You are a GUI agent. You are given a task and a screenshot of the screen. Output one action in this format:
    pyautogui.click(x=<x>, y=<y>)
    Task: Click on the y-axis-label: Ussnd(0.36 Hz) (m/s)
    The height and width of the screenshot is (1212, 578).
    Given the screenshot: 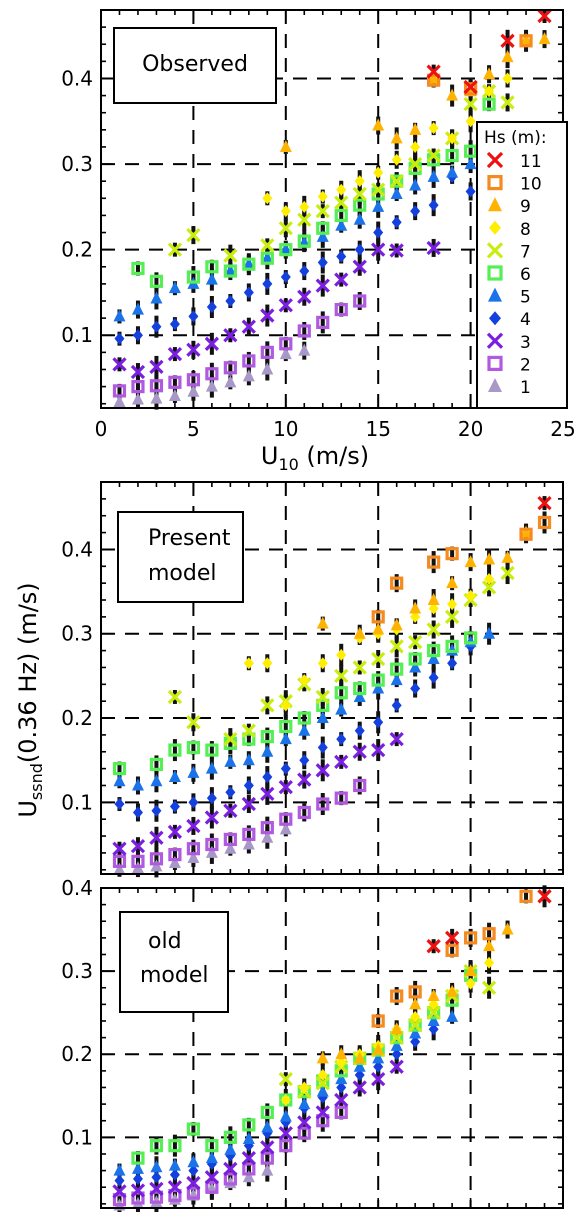 What is the action you would take?
    pyautogui.click(x=30, y=699)
    